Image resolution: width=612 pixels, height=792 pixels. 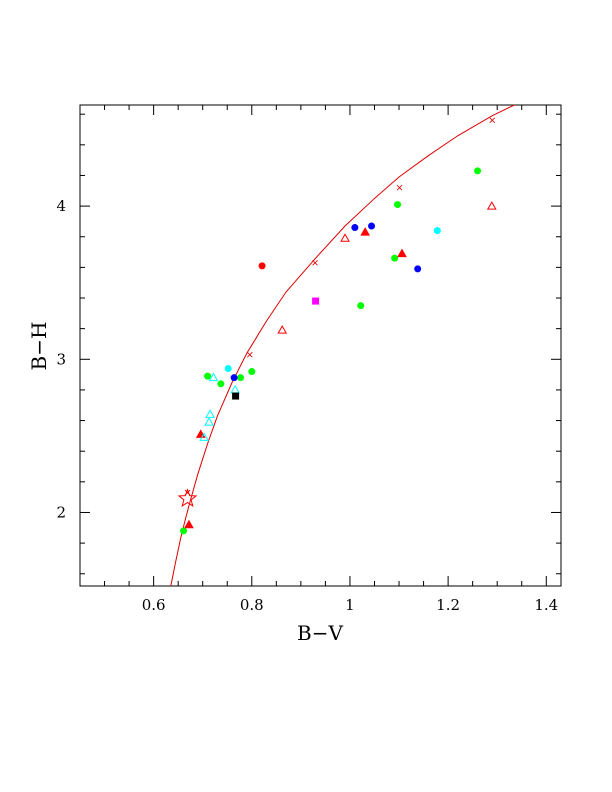 I want to click on x-tick-label: 0.8, so click(x=252, y=605).